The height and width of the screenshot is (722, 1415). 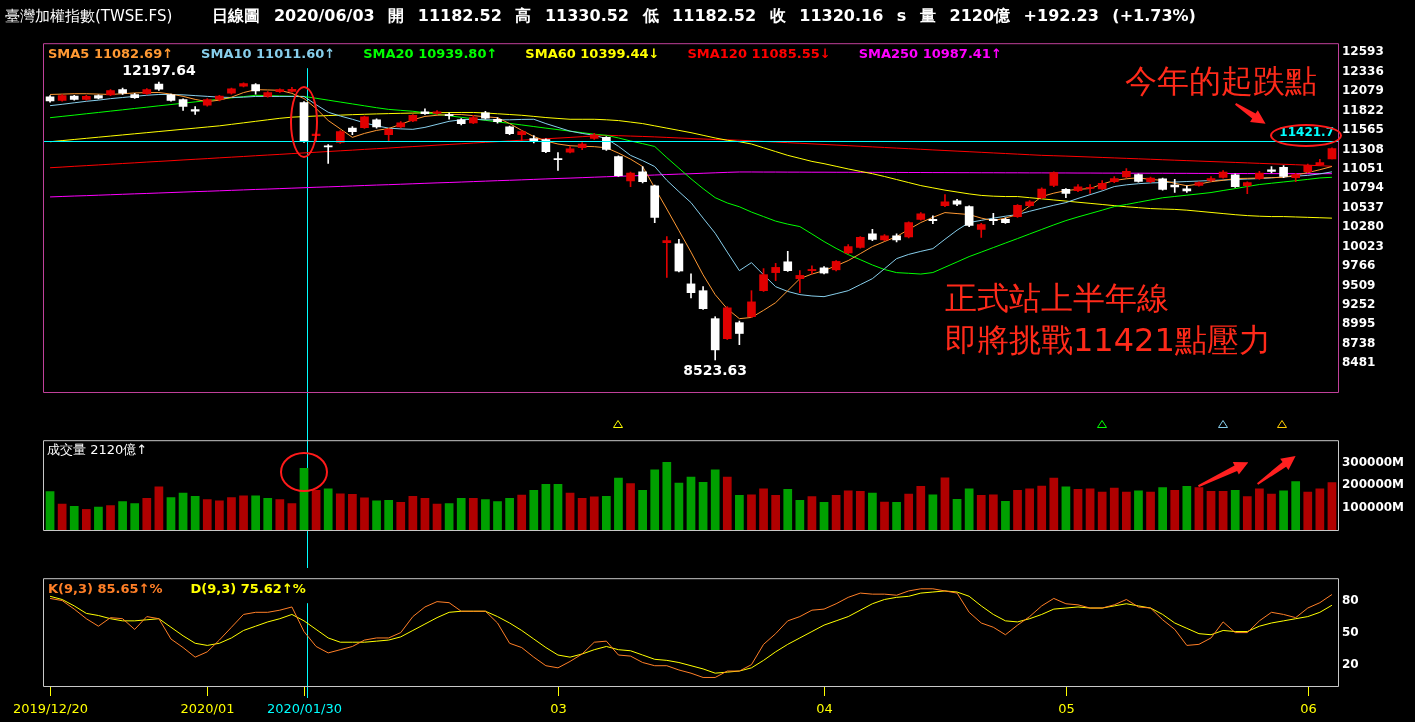 What do you see at coordinates (824, 708) in the screenshot?
I see `x-tick-label: 04` at bounding box center [824, 708].